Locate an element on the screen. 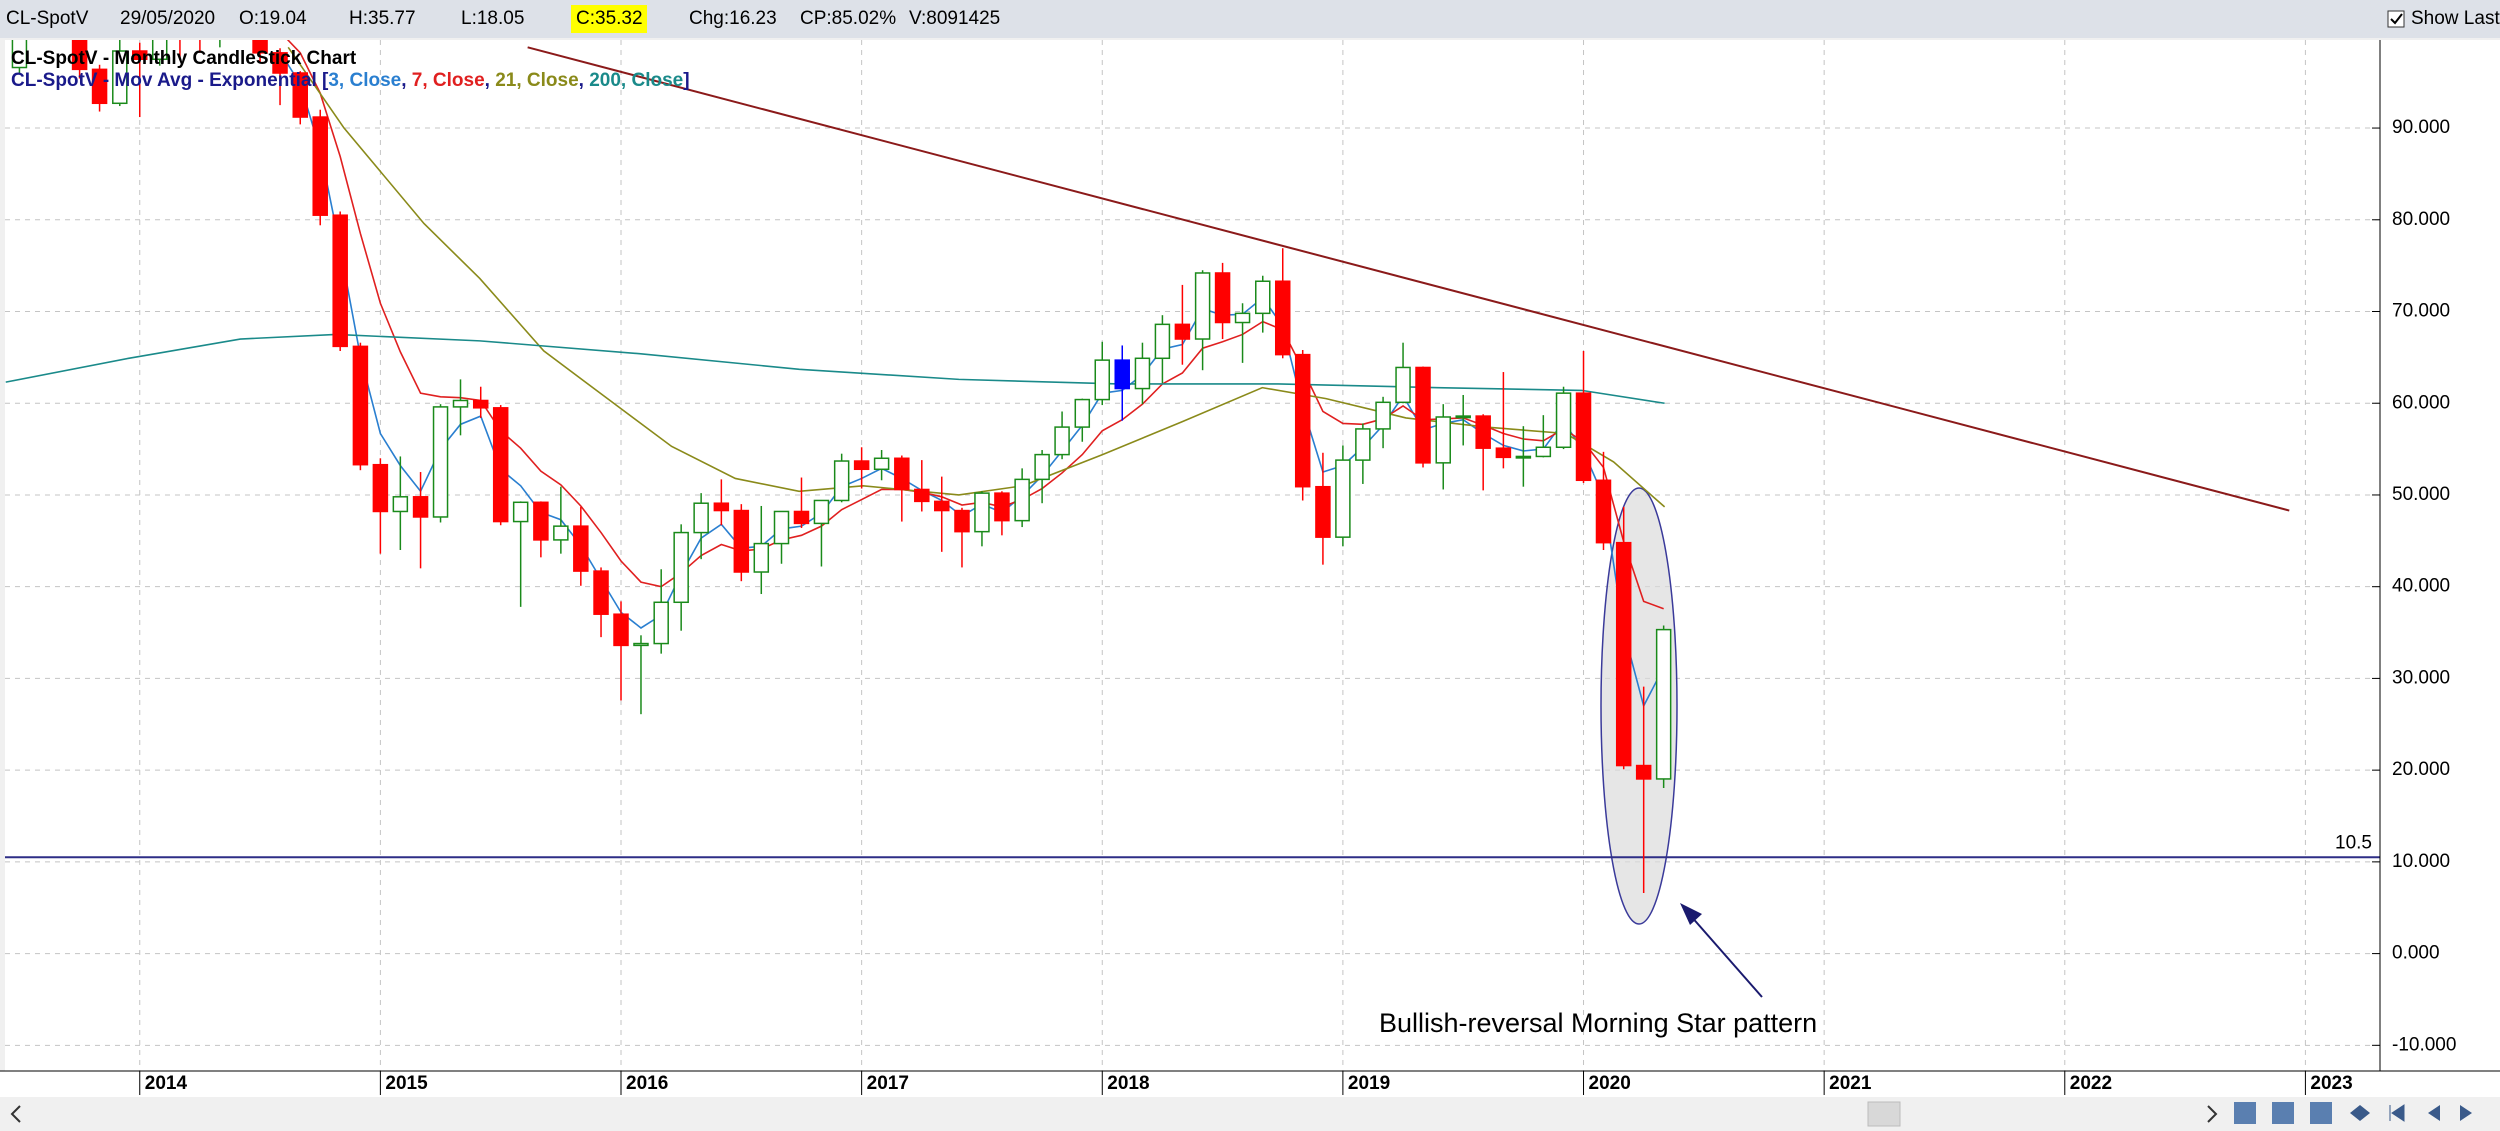 The height and width of the screenshot is (1131, 2500). volume: V:8091425 is located at coordinates (954, 18).